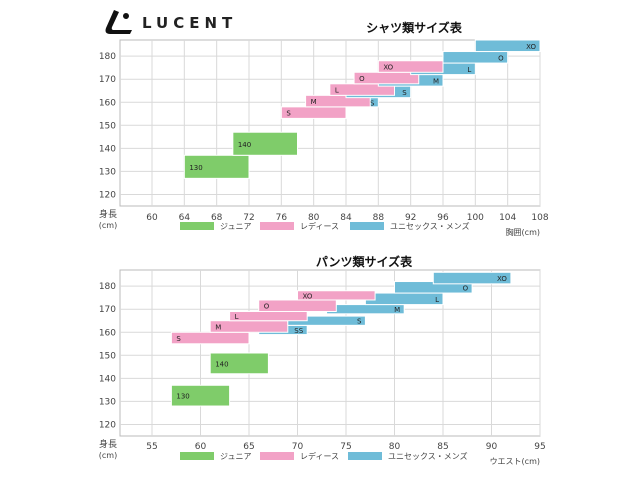 This screenshot has height=480, width=640. What do you see at coordinates (298, 331) in the screenshot?
I see `pants-bar-label: SS` at bounding box center [298, 331].